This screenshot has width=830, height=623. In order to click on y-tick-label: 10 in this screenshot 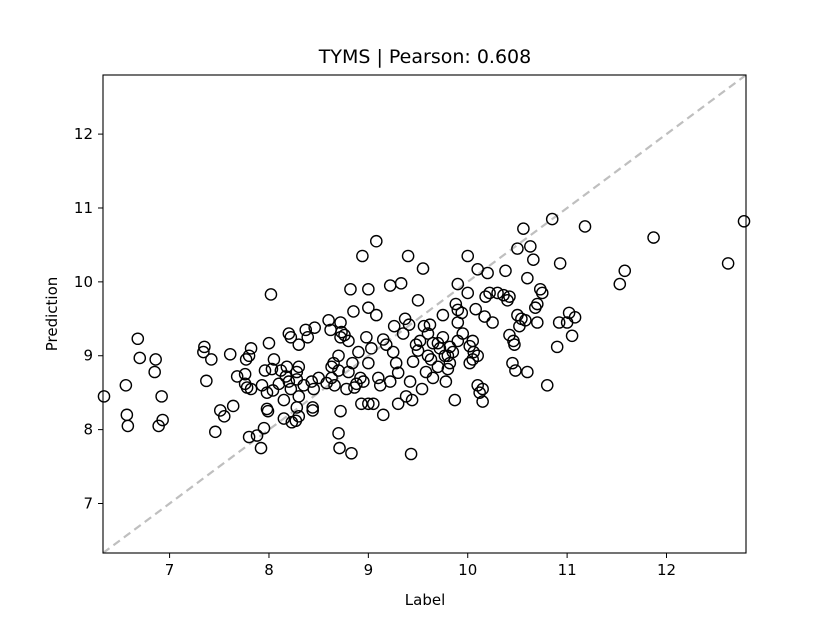, I will do `click(83, 282)`.